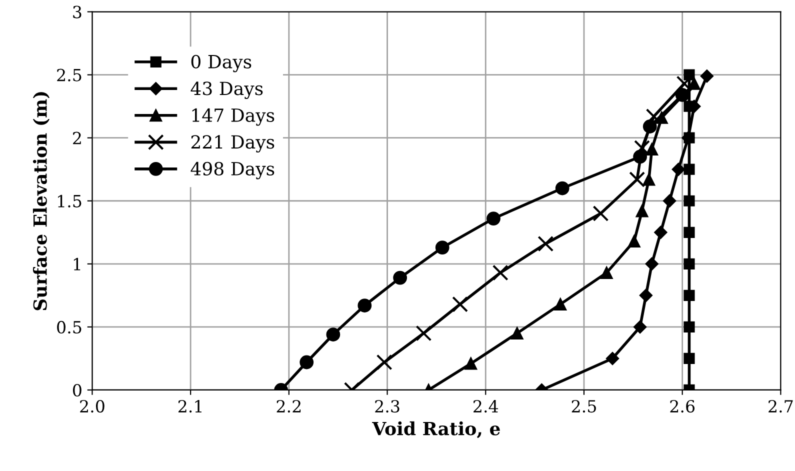 The width and height of the screenshot is (795, 471). Describe the element at coordinates (77, 390) in the screenshot. I see `y-tick-label: 0` at that location.